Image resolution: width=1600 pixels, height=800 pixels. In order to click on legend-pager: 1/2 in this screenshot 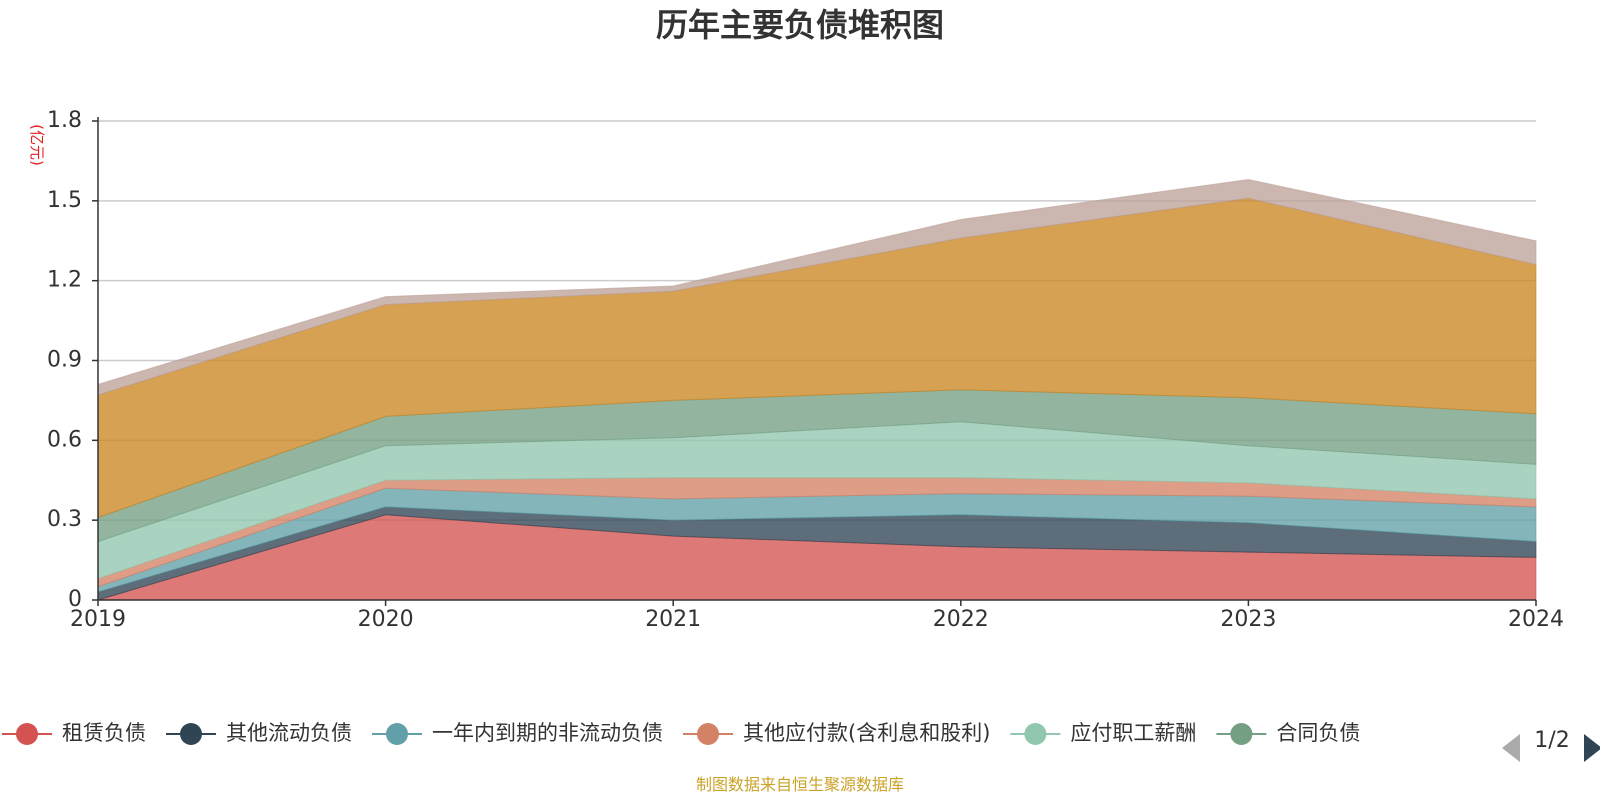, I will do `click(1551, 745)`.